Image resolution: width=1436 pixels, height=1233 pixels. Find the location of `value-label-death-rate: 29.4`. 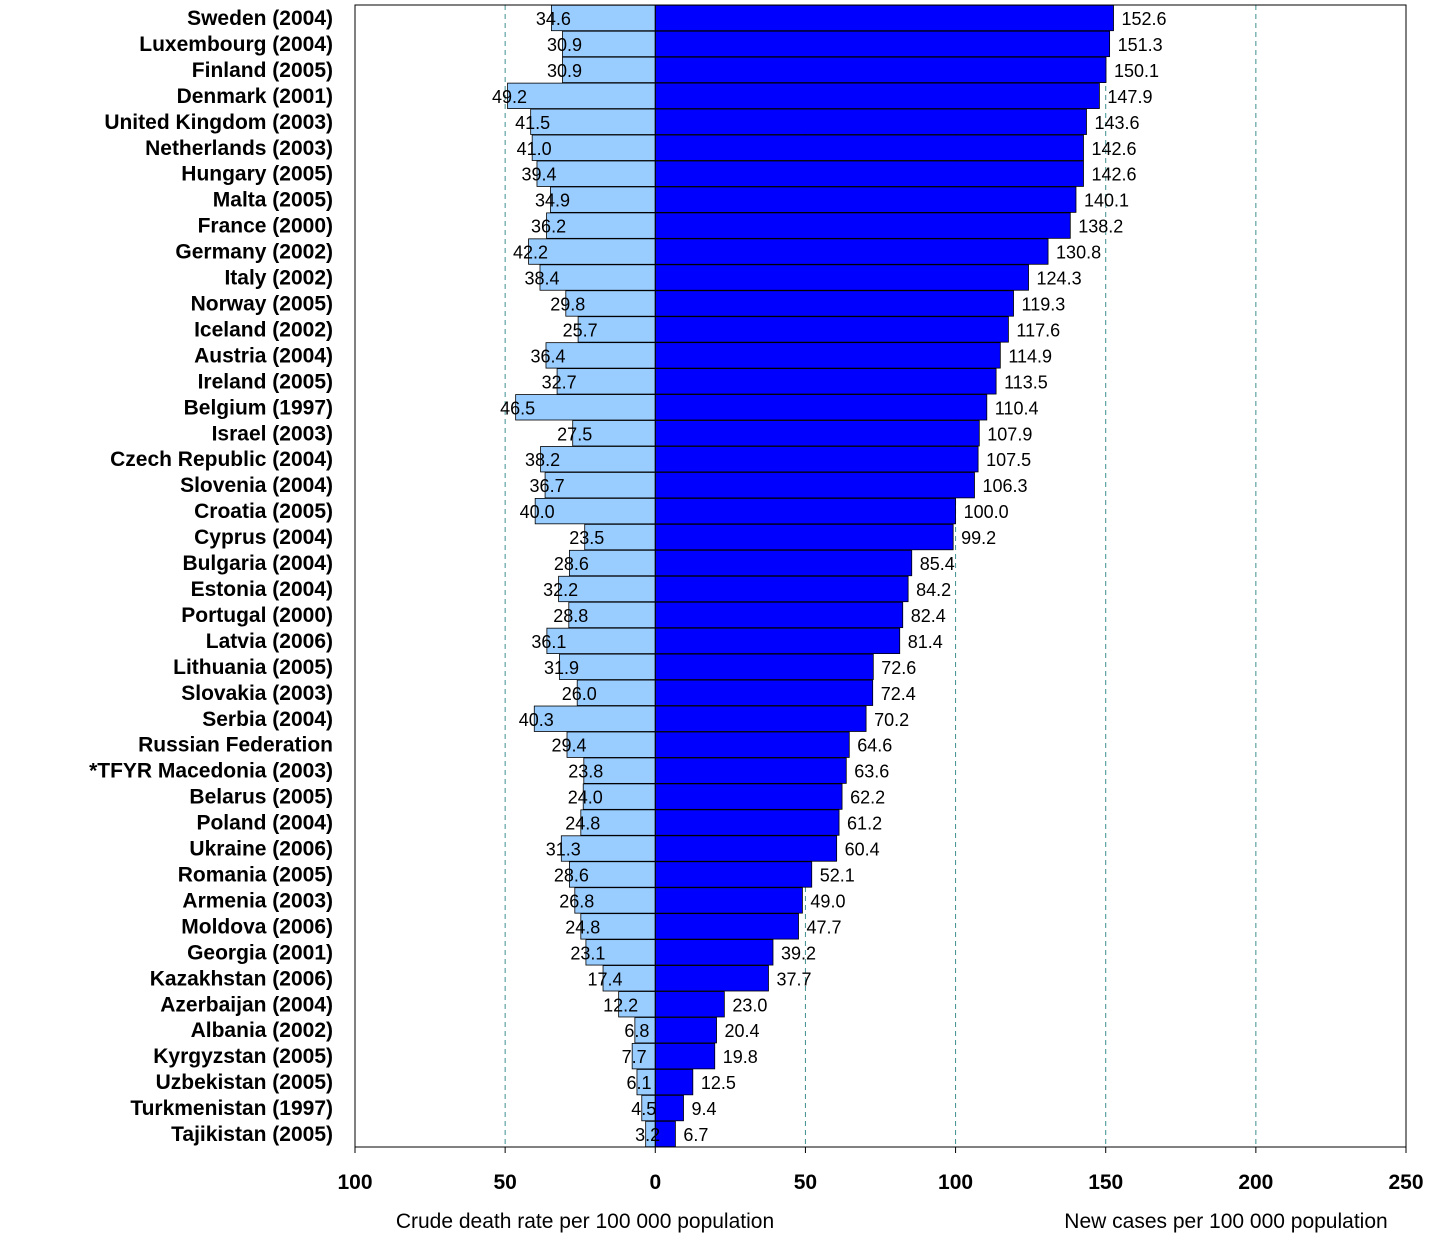

value-label-death-rate: 29.4 is located at coordinates (568, 746).